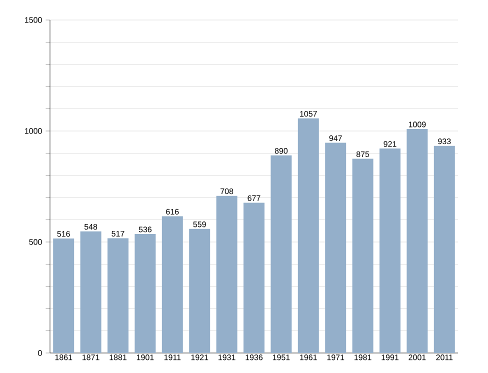 This screenshot has height=373, width=488. I want to click on data-label: 933, so click(444, 141).